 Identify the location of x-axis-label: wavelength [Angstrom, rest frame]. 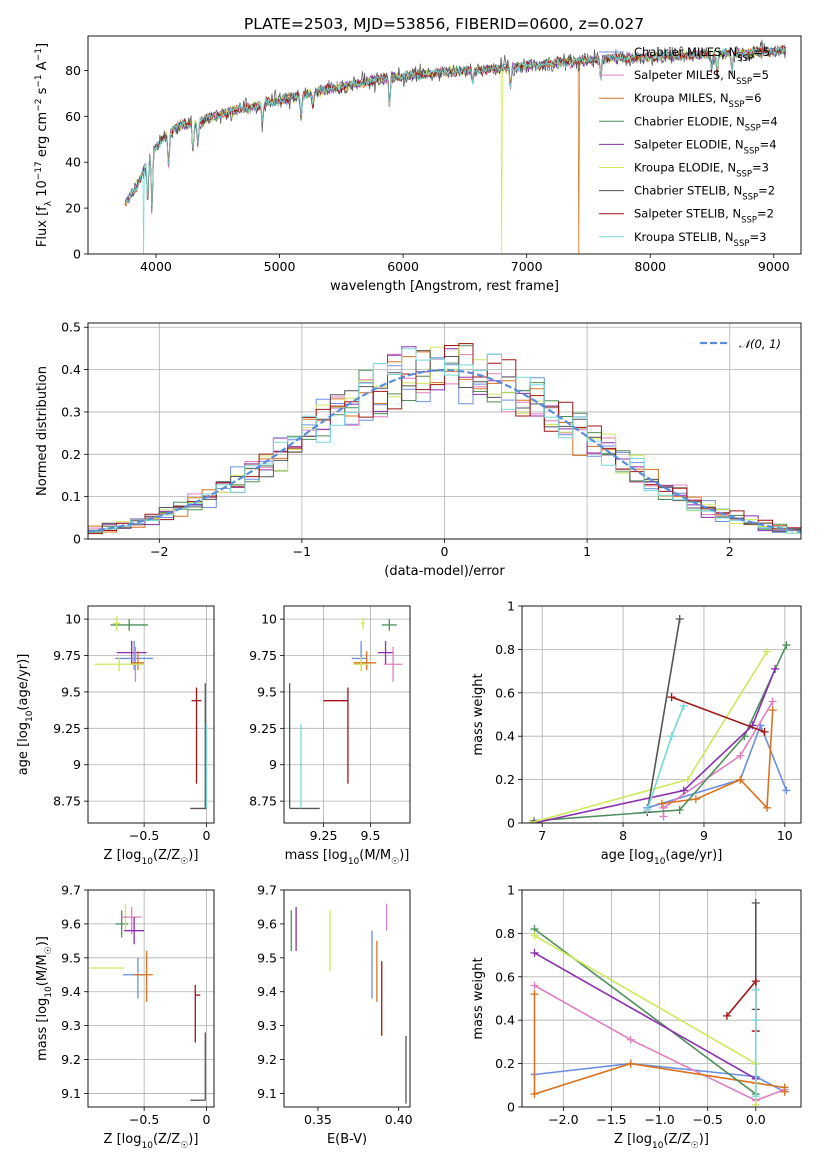
(444, 286).